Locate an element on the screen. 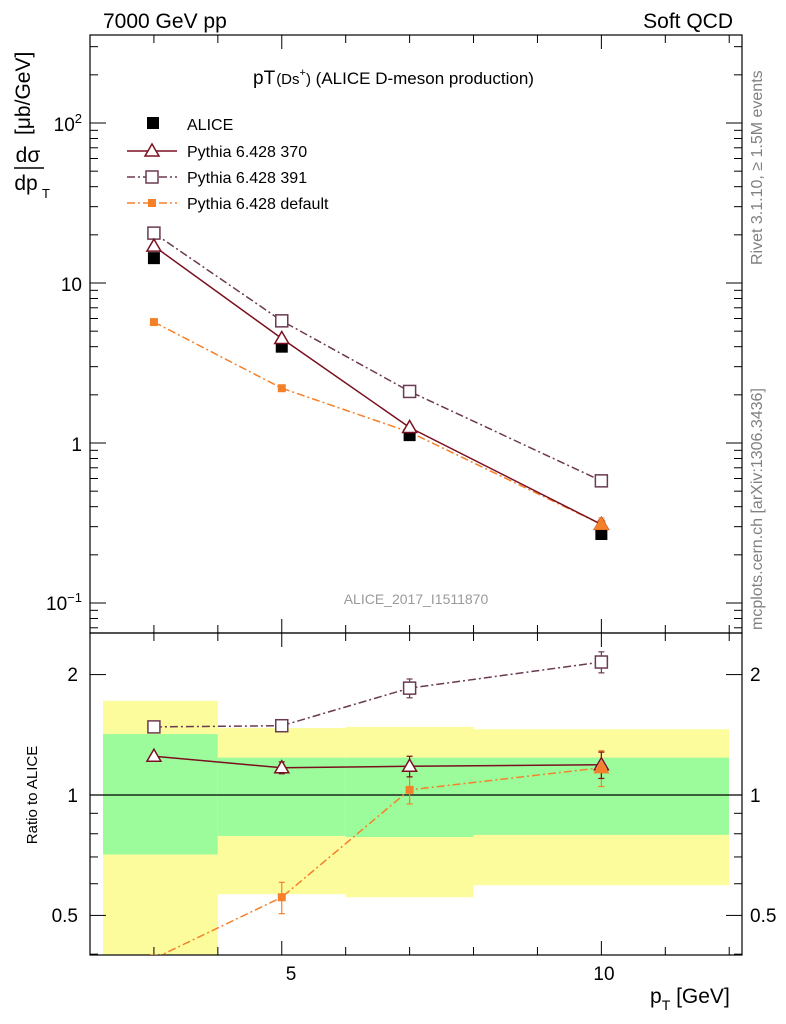  ratio-ytick-left-1: 1 is located at coordinates (72, 796).